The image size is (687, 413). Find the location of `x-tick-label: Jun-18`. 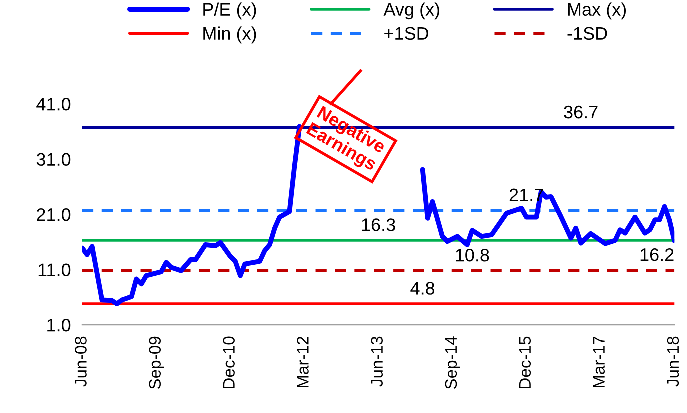

x-tick-label: Jun-18 is located at coordinates (673, 361).